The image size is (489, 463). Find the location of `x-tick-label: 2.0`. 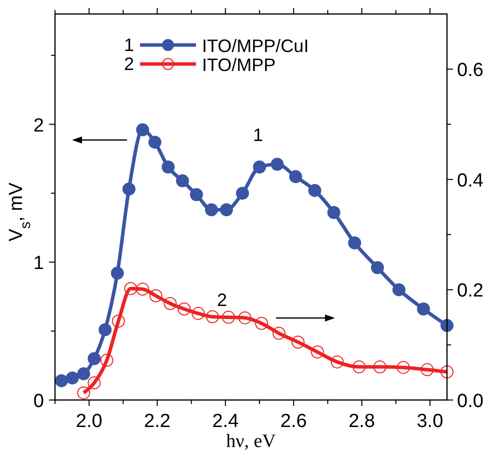

x-tick-label: 2.0 is located at coordinates (89, 421).